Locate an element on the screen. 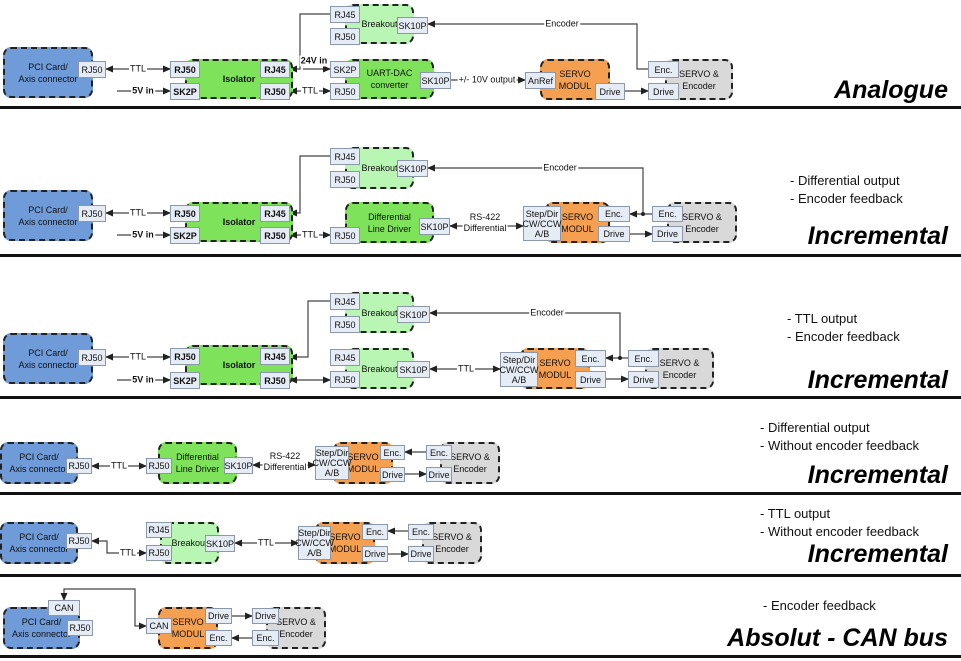 This screenshot has width=961, height=661. port-dac_sk10p: SK10P is located at coordinates (435, 80).